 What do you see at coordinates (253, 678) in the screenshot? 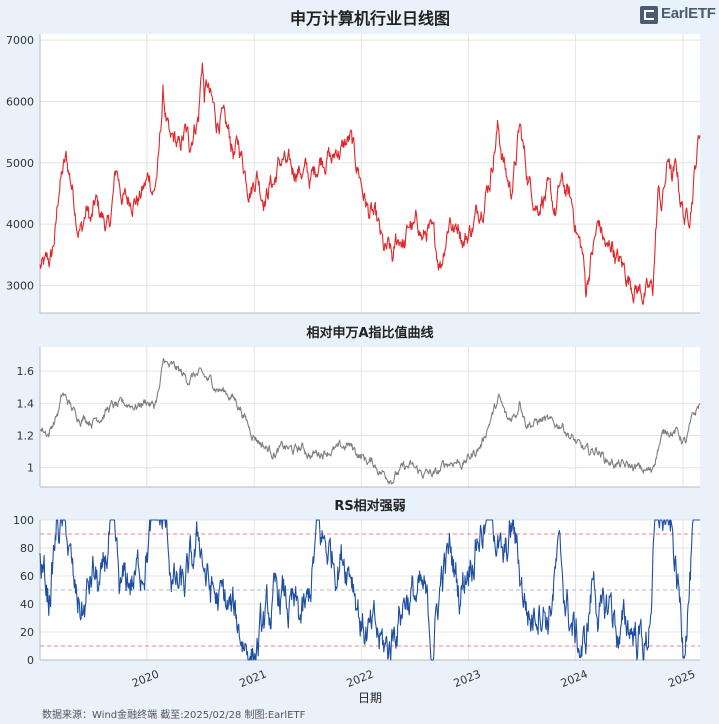
I see `x-tick-label: 2021` at bounding box center [253, 678].